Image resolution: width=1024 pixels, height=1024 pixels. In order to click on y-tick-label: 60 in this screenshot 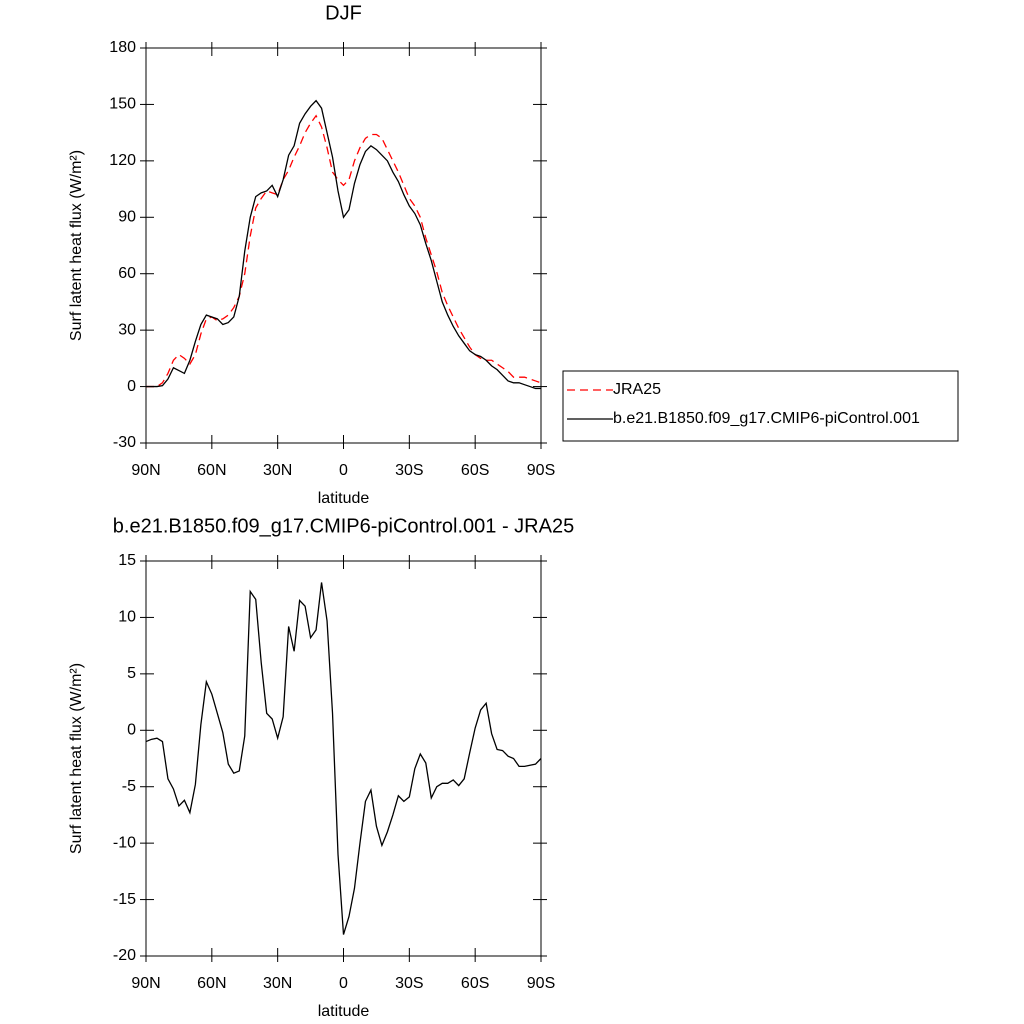, I will do `click(127, 273)`.